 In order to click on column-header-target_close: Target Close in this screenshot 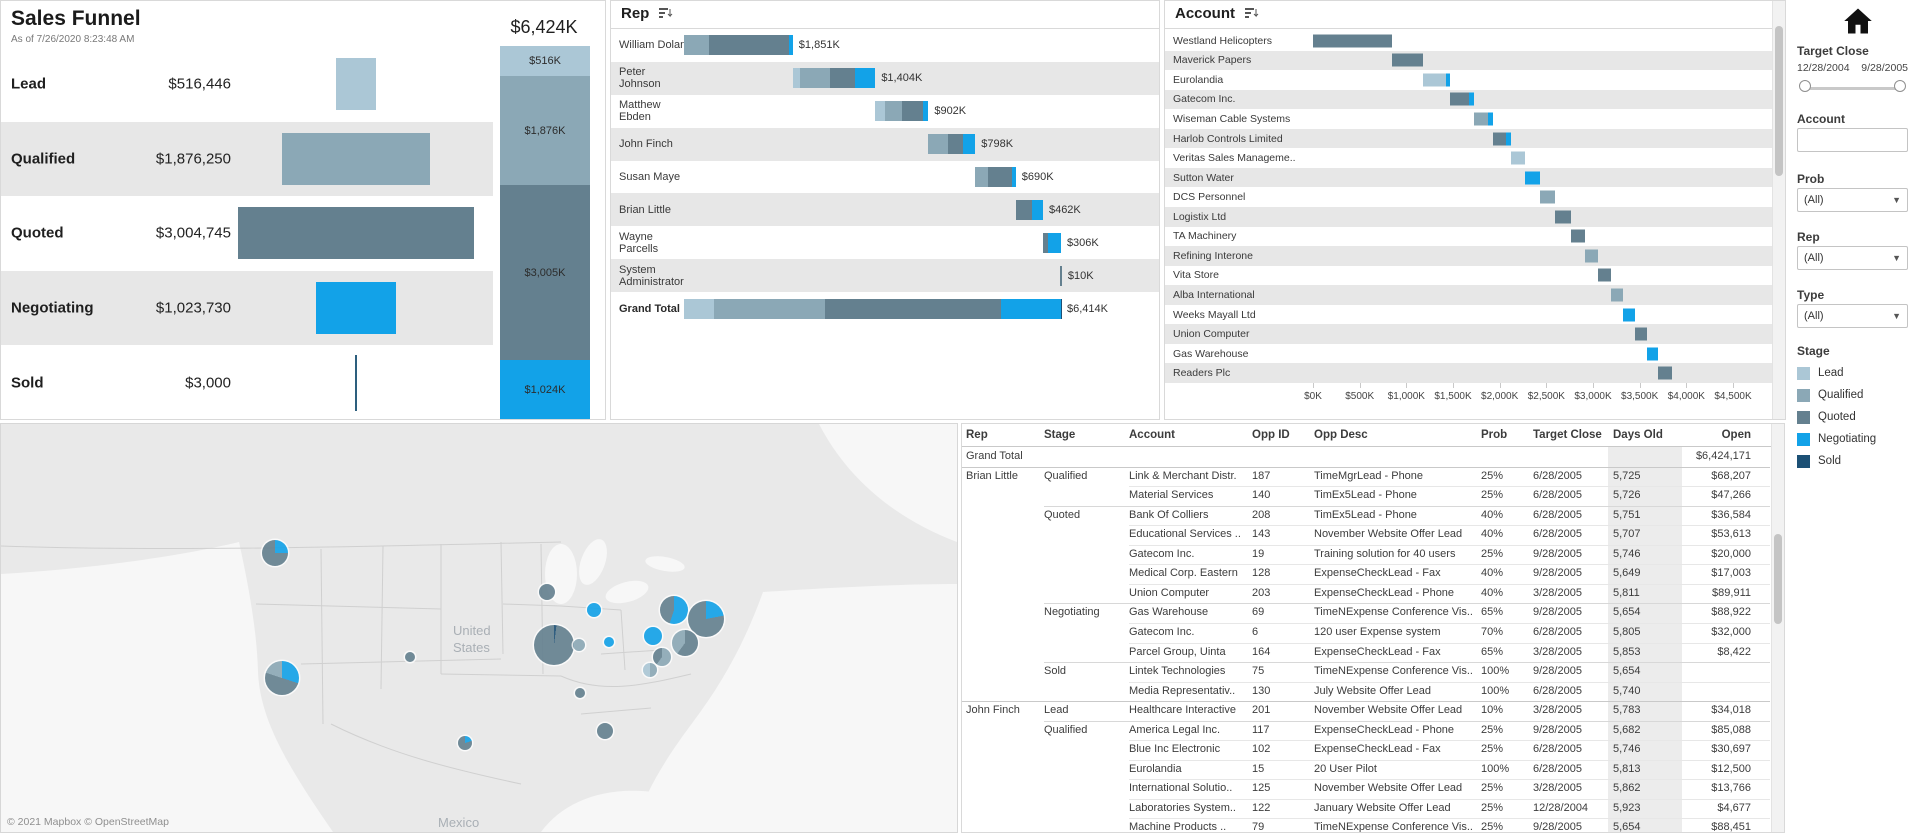, I will do `click(1567, 435)`.